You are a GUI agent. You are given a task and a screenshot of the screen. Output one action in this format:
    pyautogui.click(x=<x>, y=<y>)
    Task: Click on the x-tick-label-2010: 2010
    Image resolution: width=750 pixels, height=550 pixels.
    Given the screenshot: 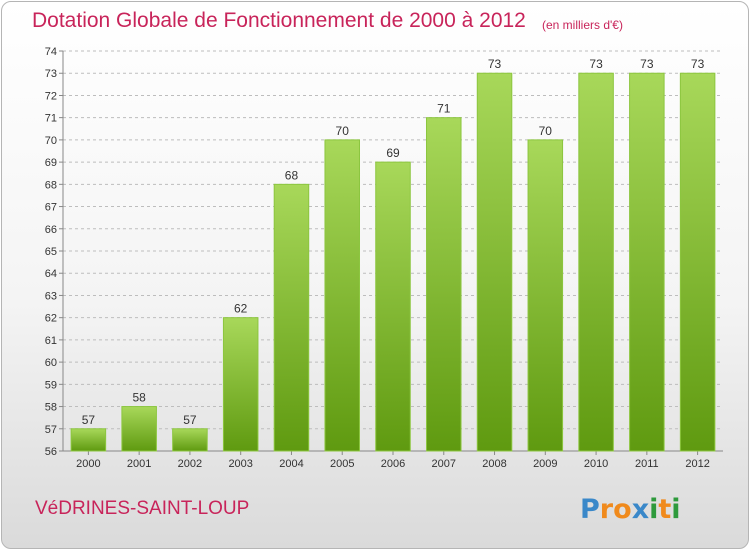 What is the action you would take?
    pyautogui.click(x=596, y=464)
    